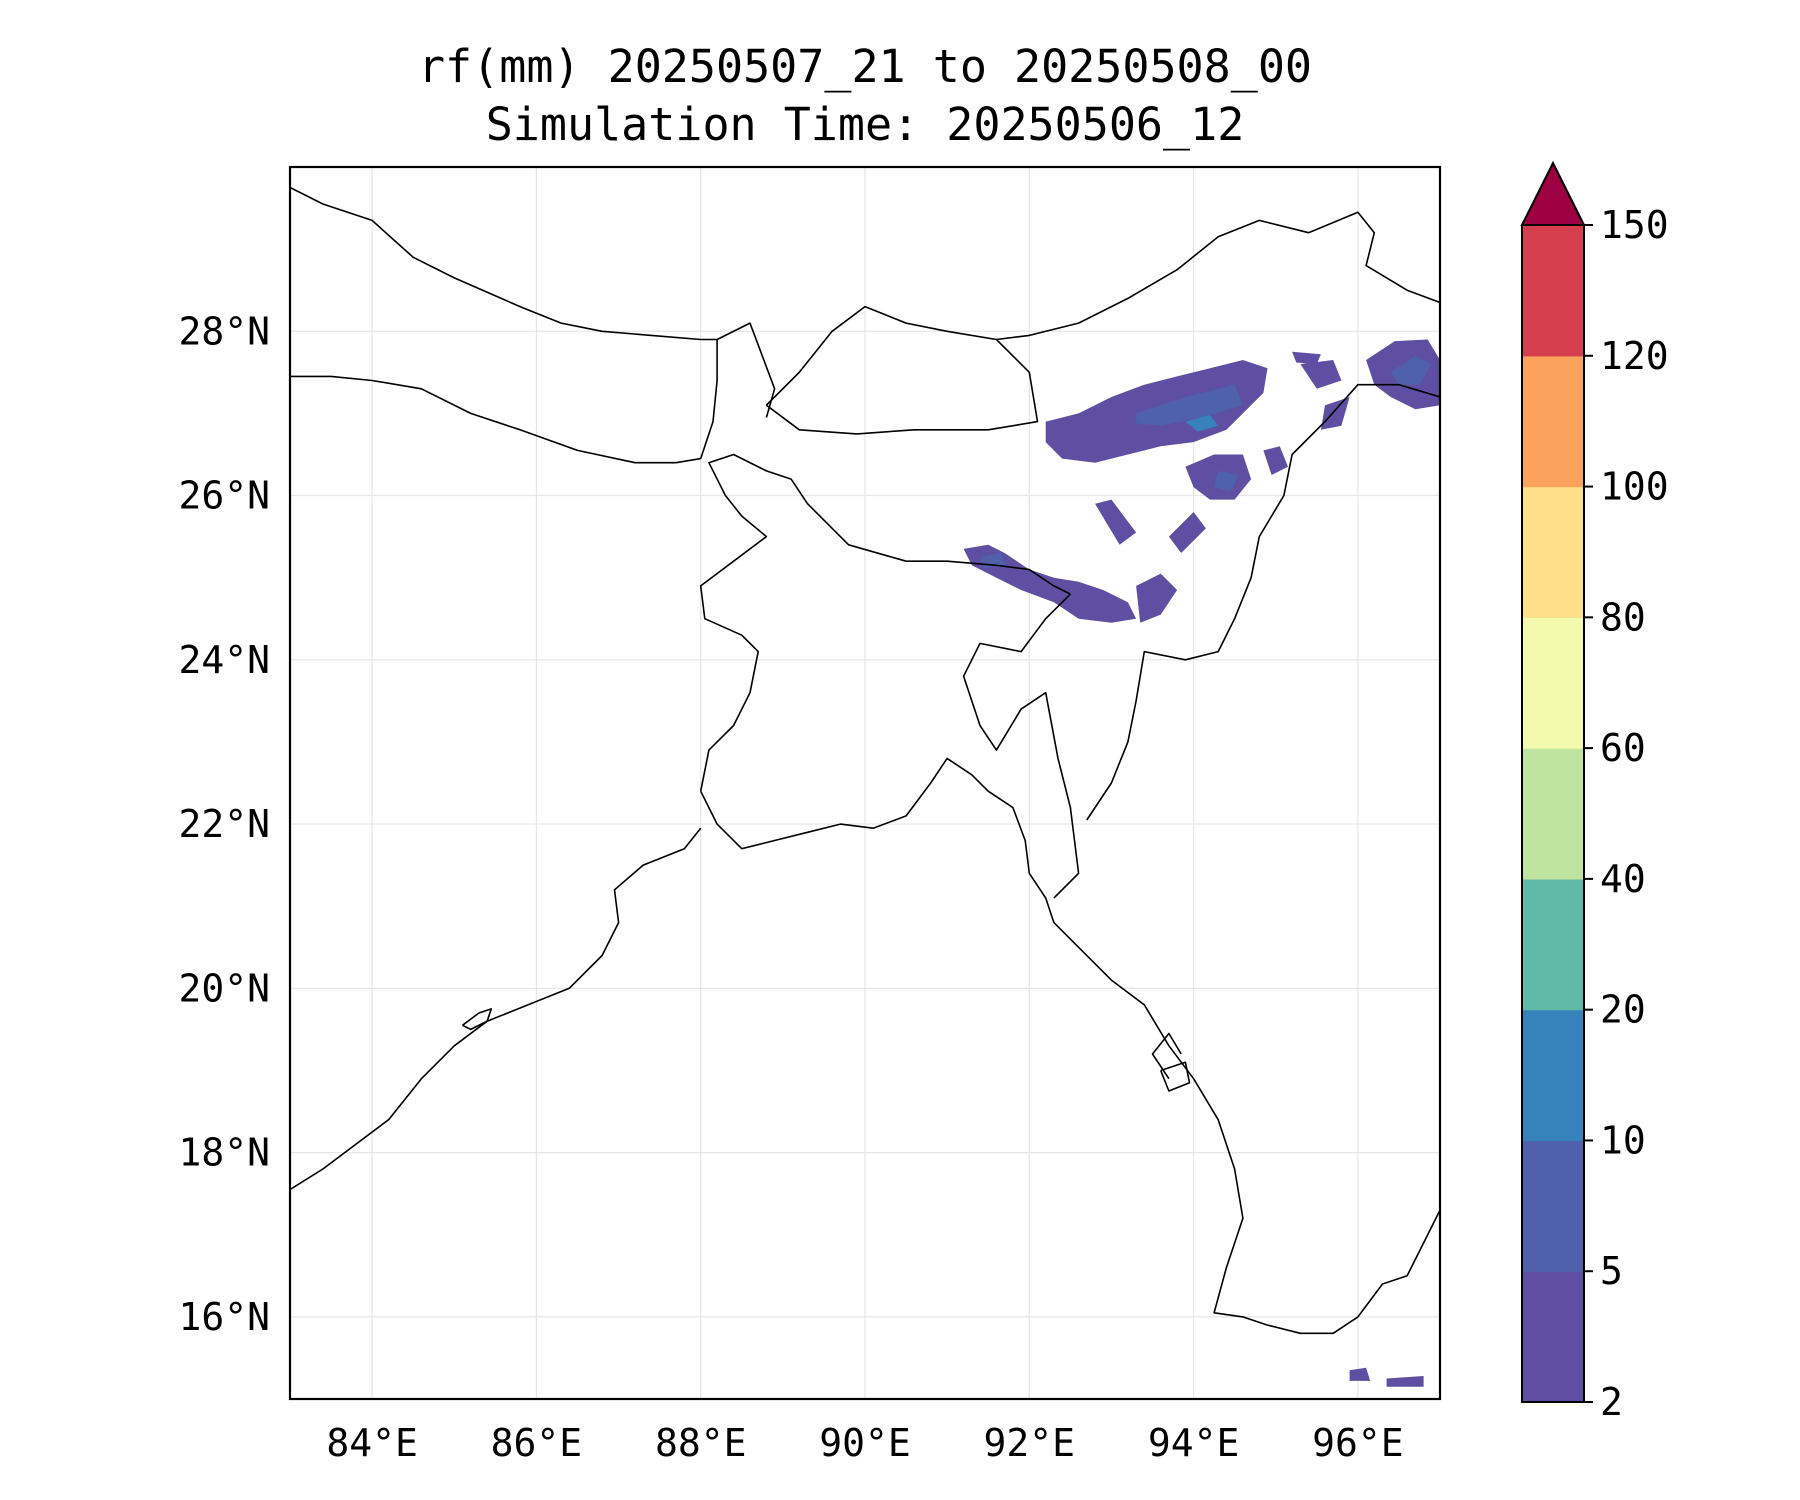  What do you see at coordinates (224, 331) in the screenshot?
I see `lat-tick-label: 28°N` at bounding box center [224, 331].